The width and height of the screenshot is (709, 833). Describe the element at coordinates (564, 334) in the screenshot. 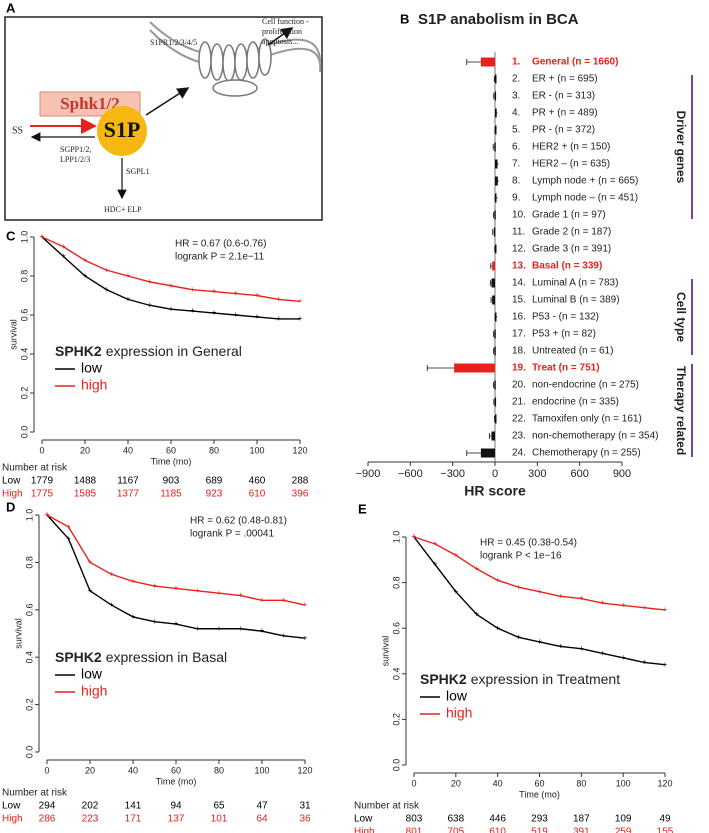

I see `row-label: P53 + (n = 82)` at that location.